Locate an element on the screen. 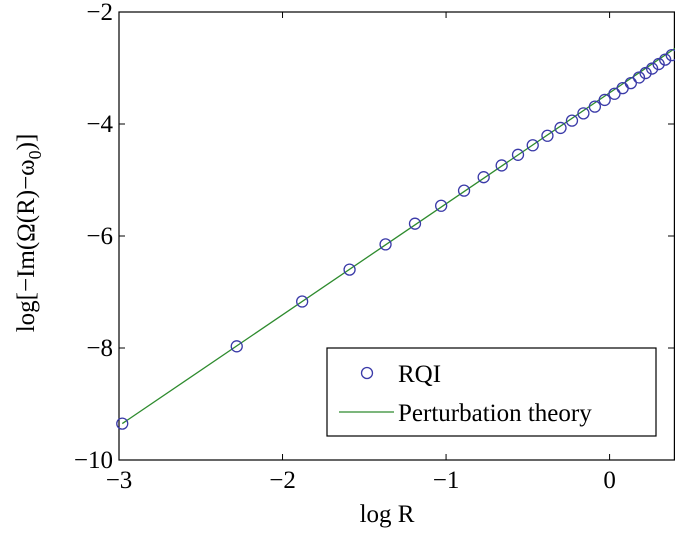 The width and height of the screenshot is (675, 533). legend-label-perturbation-theory: Perturbation theory is located at coordinates (495, 413).